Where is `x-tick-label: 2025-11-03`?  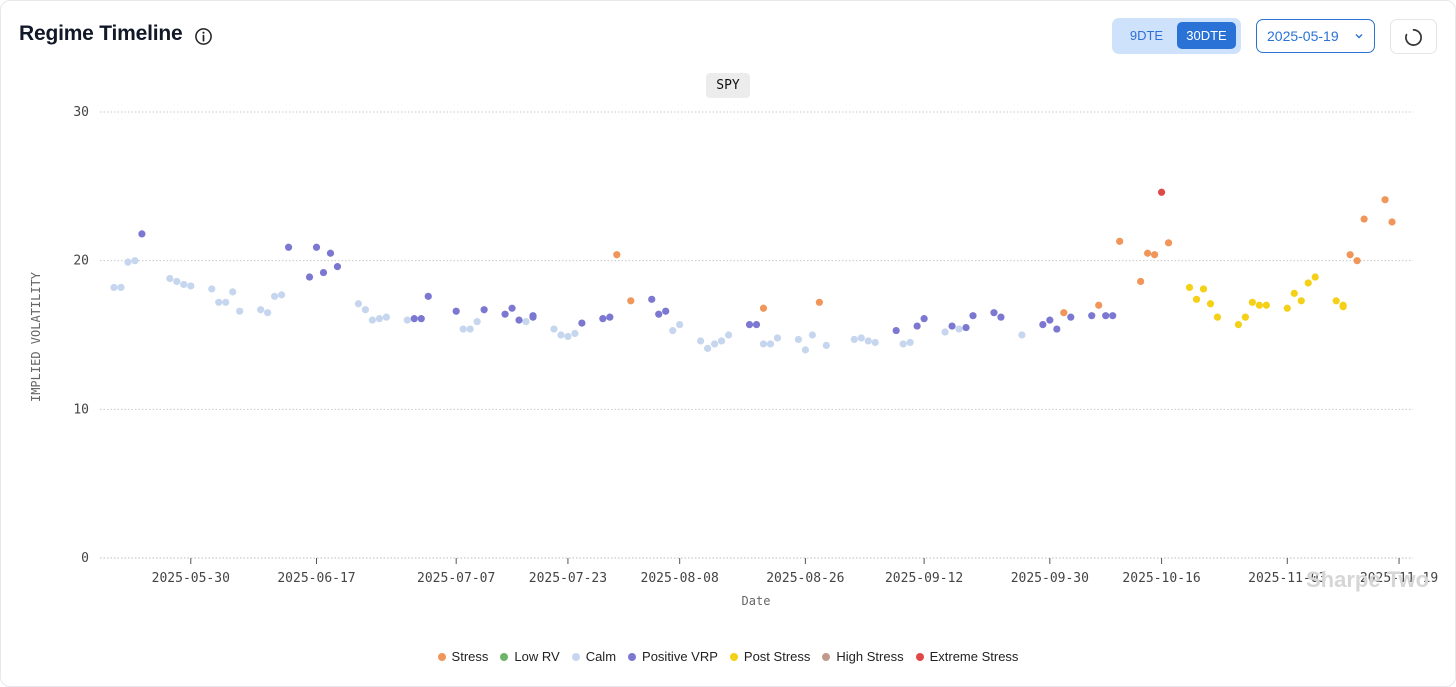 x-tick-label: 2025-11-03 is located at coordinates (1287, 578).